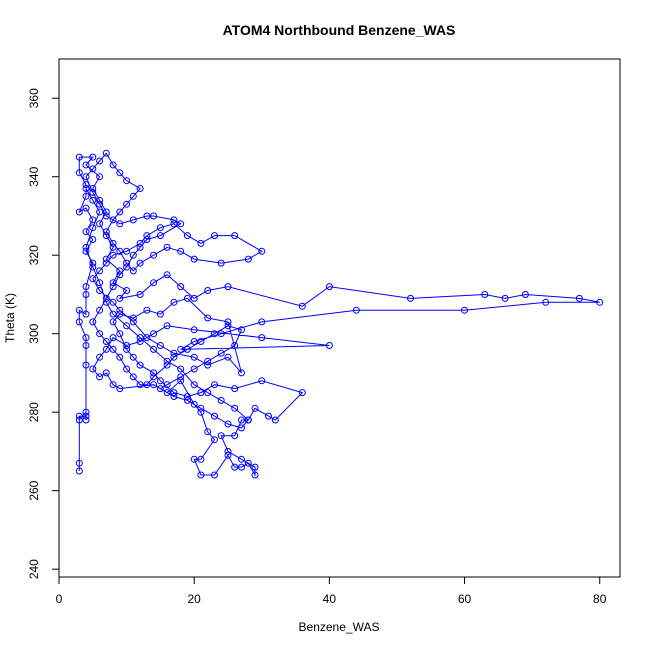  Describe the element at coordinates (34, 255) in the screenshot. I see `y-tick-label: 320` at that location.